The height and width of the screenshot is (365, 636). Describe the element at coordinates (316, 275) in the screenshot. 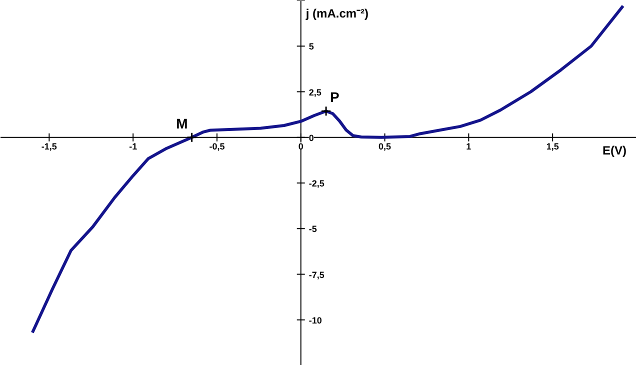

I see `y-tick-label: -7,5` at that location.